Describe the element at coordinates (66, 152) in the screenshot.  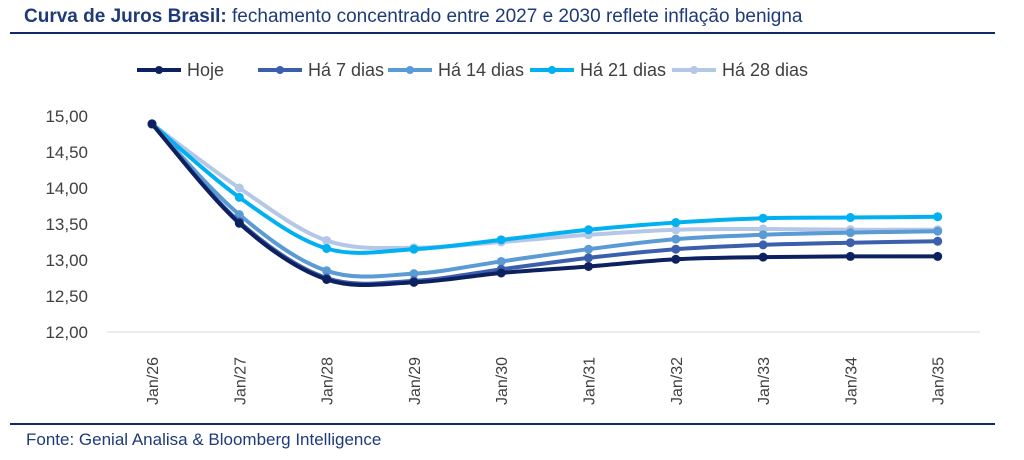
I see `y-tick-label: 14,50` at that location.